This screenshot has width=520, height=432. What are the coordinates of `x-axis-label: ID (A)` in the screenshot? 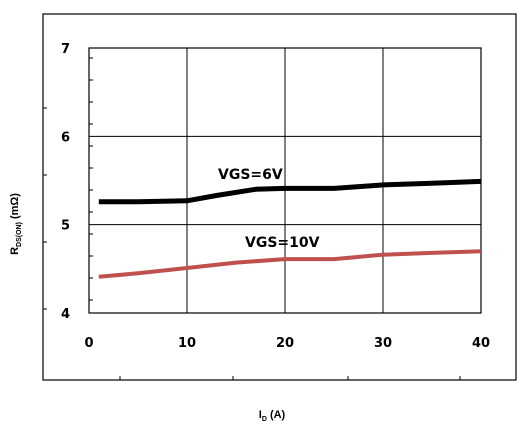 It's located at (272, 416).